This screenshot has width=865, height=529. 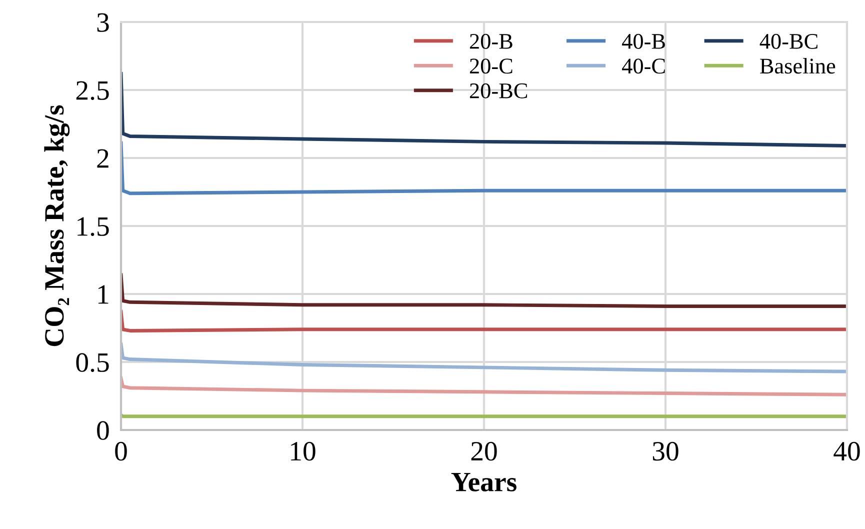 I want to click on x-axis-title: Years, so click(x=483, y=482).